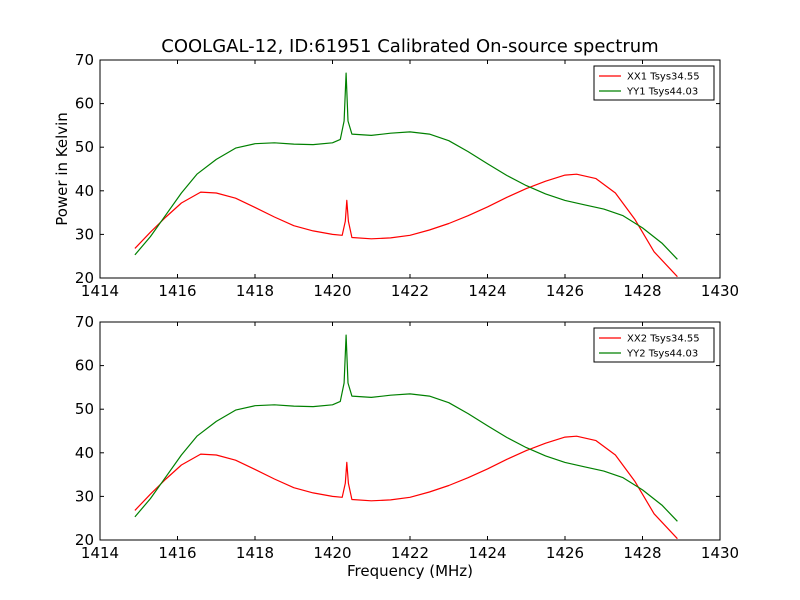 The image size is (800, 600). I want to click on y-axis-label: Power in Kelvin, so click(62, 169).